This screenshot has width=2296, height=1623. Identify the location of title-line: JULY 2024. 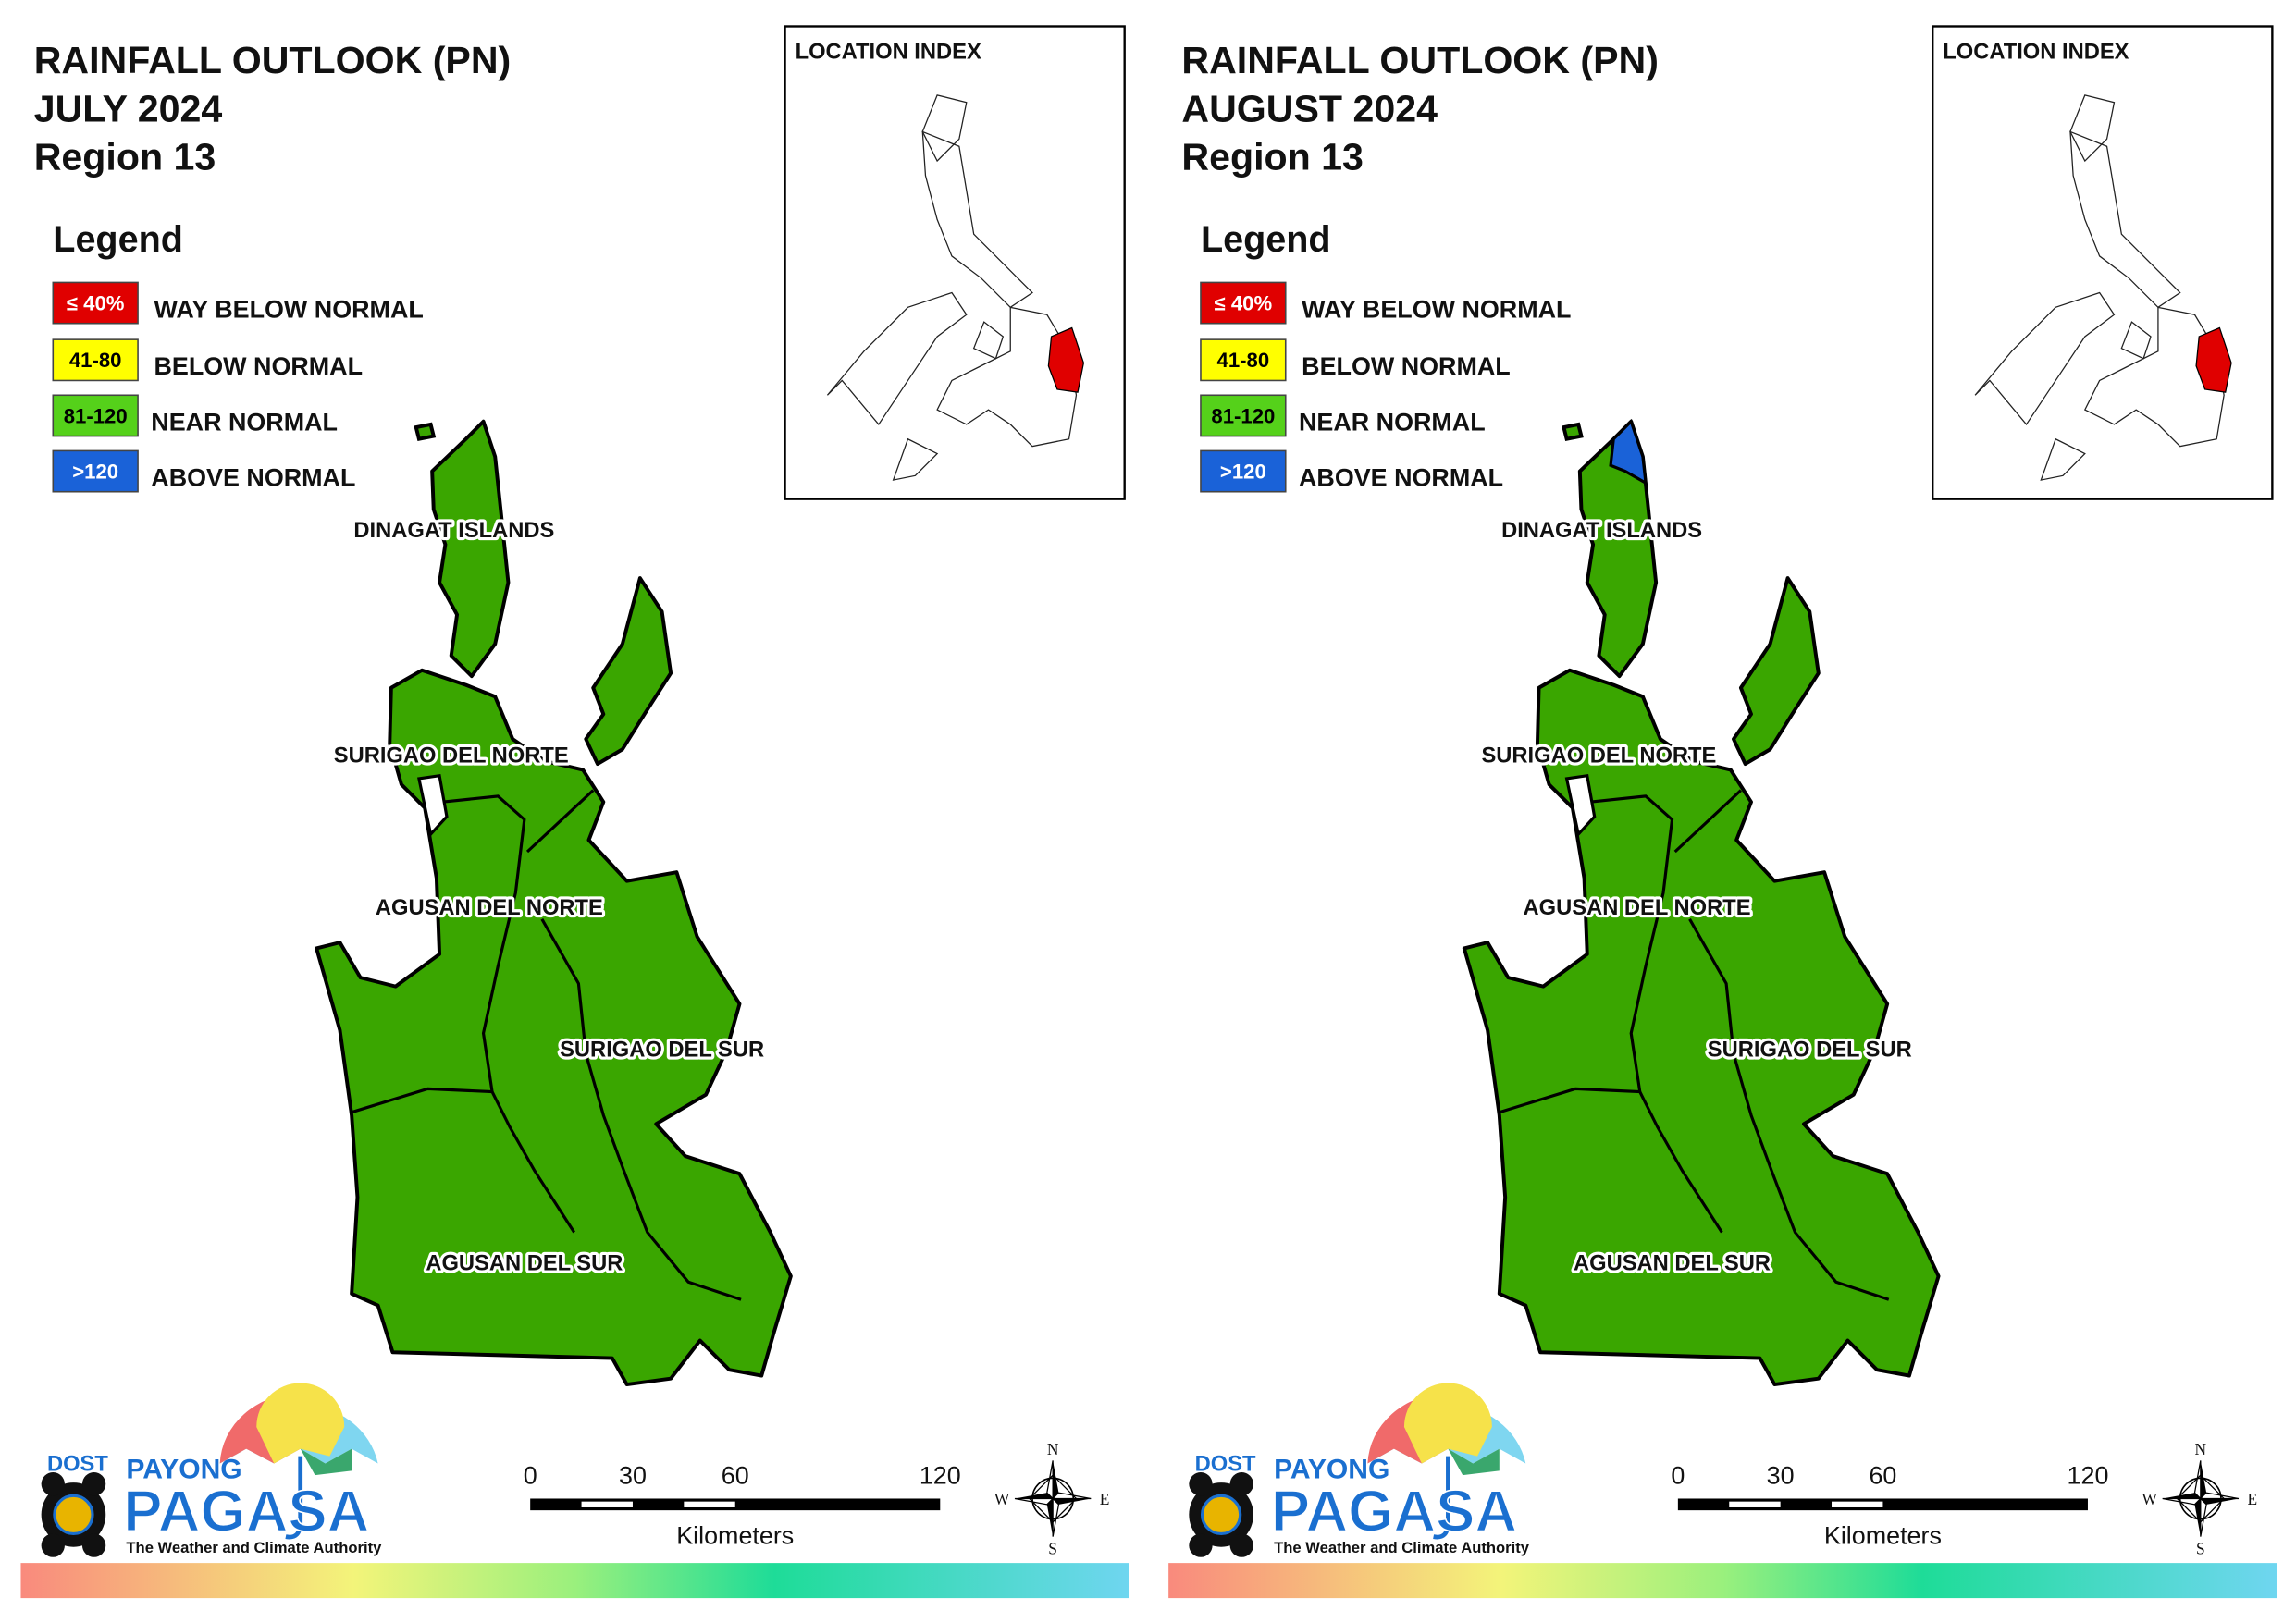
(128, 108).